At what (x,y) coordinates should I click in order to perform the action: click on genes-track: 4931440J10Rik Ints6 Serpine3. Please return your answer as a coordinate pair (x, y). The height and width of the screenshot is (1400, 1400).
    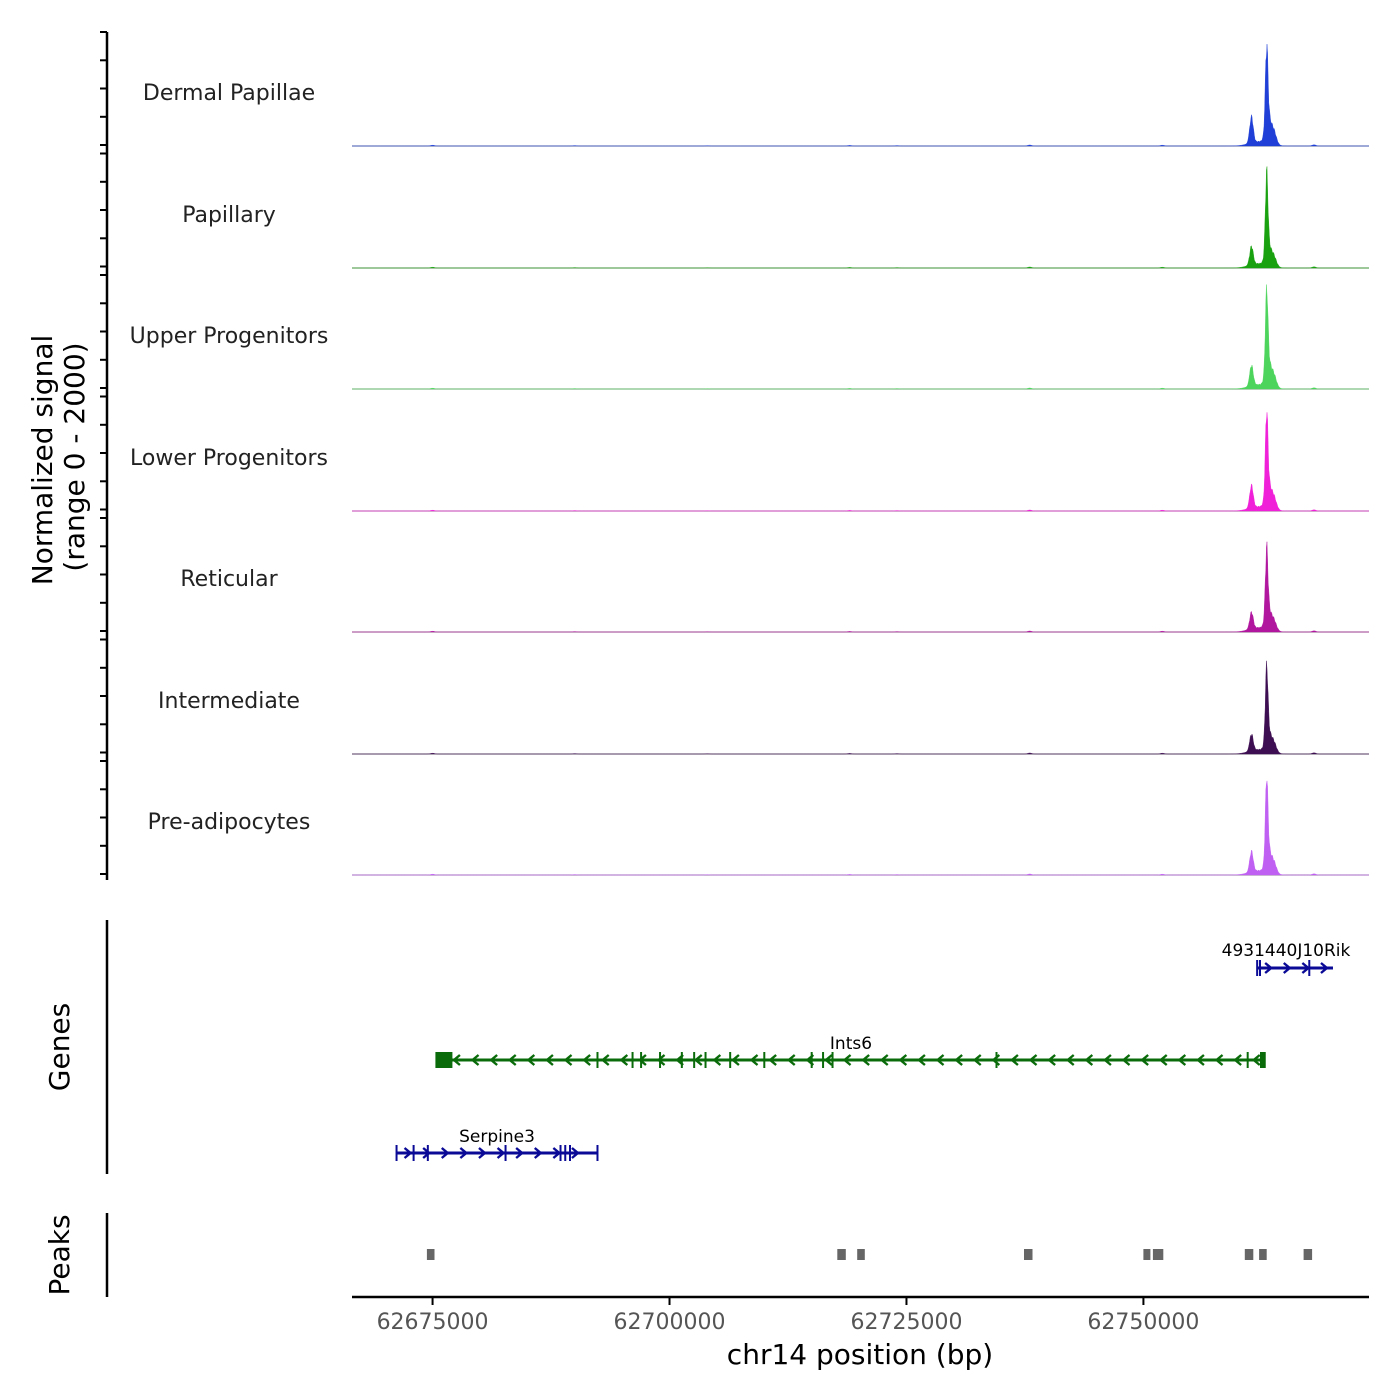
    Looking at the image, I should click on (873, 1051).